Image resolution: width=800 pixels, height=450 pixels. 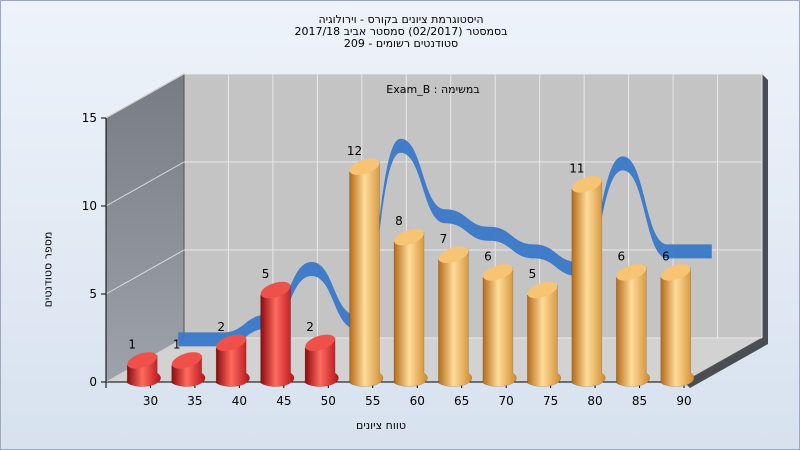 I want to click on y-tick-label: 0, so click(x=93, y=382).